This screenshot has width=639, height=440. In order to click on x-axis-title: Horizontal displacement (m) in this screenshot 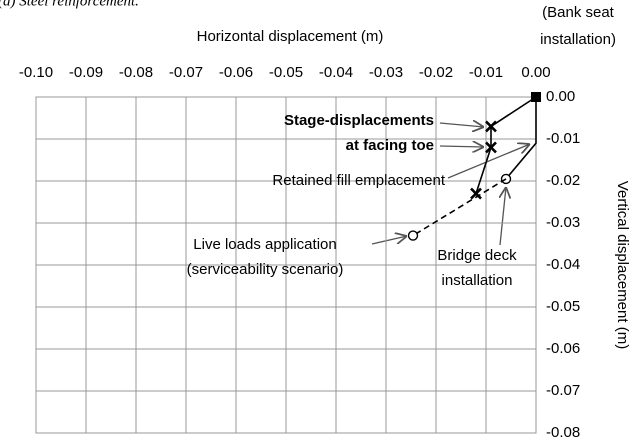, I will do `click(290, 36)`.